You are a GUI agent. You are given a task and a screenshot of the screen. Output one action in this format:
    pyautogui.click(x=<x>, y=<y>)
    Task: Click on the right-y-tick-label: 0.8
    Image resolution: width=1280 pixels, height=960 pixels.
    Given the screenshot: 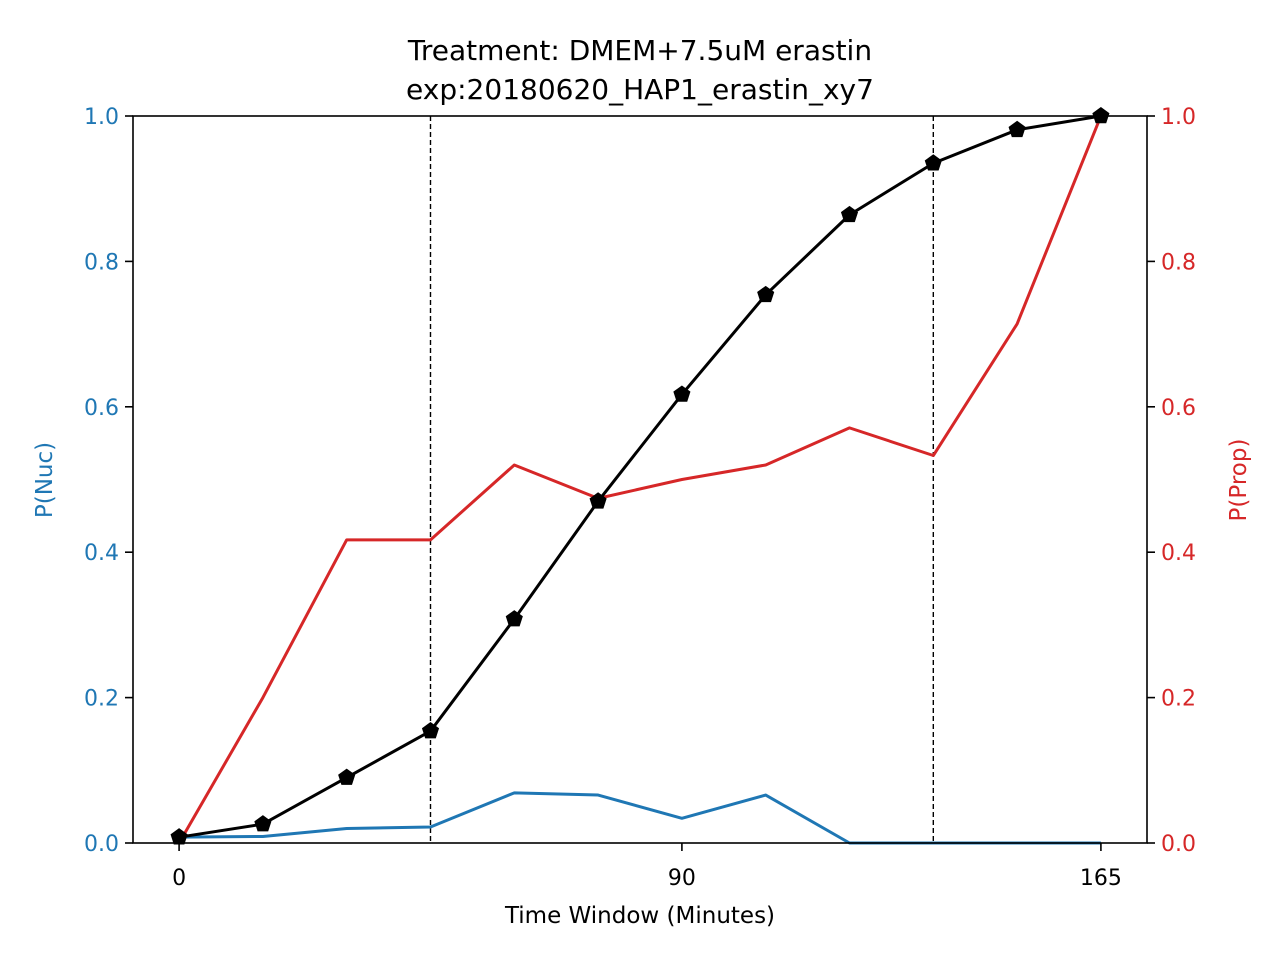 What is the action you would take?
    pyautogui.click(x=1178, y=262)
    